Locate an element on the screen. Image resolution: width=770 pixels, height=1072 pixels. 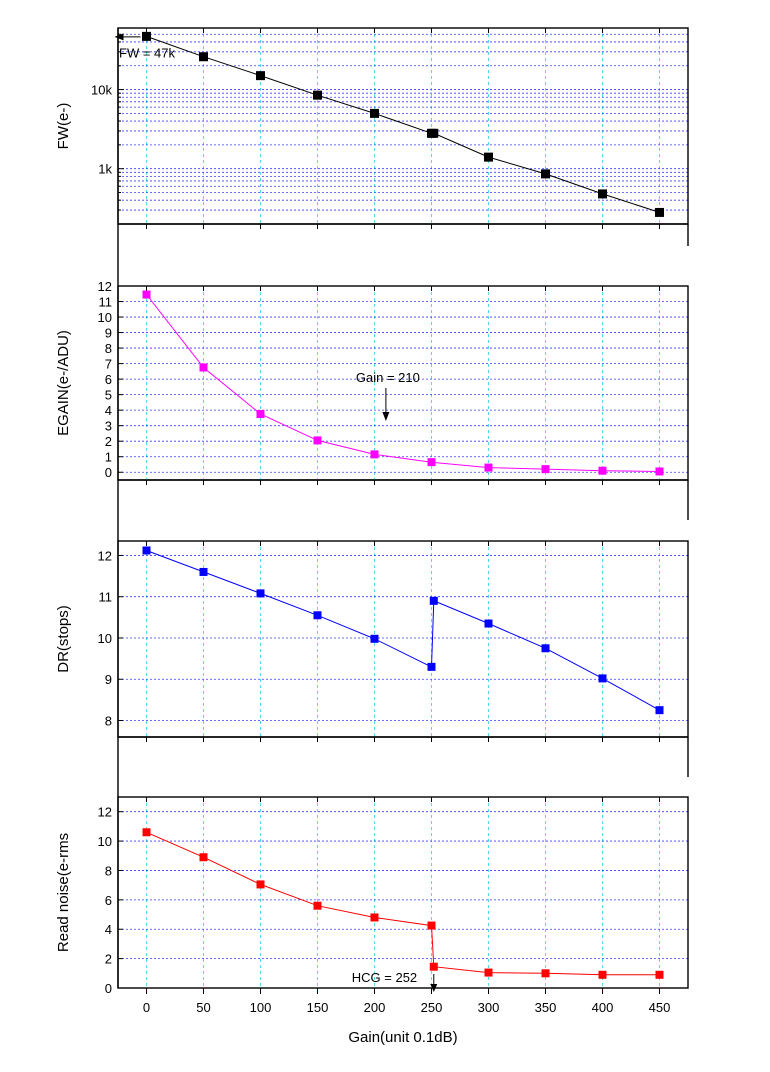
dr-ytick-label: 9 is located at coordinates (108, 679).